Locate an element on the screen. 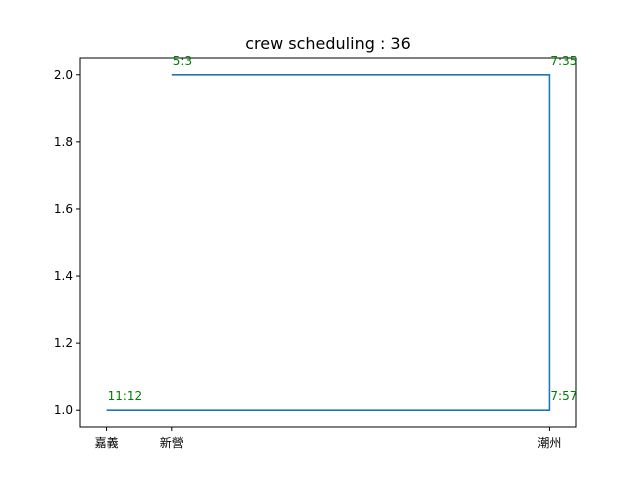  x-tick-label: 嘉義 is located at coordinates (107, 442).